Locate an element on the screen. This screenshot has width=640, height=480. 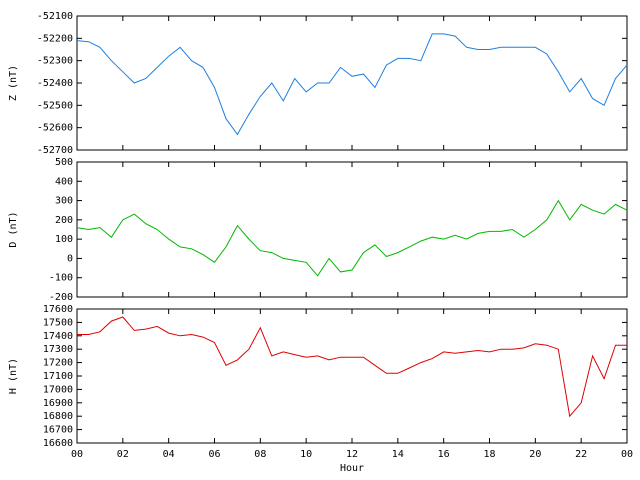
y-tick-label: 200 is located at coordinates (64, 220).